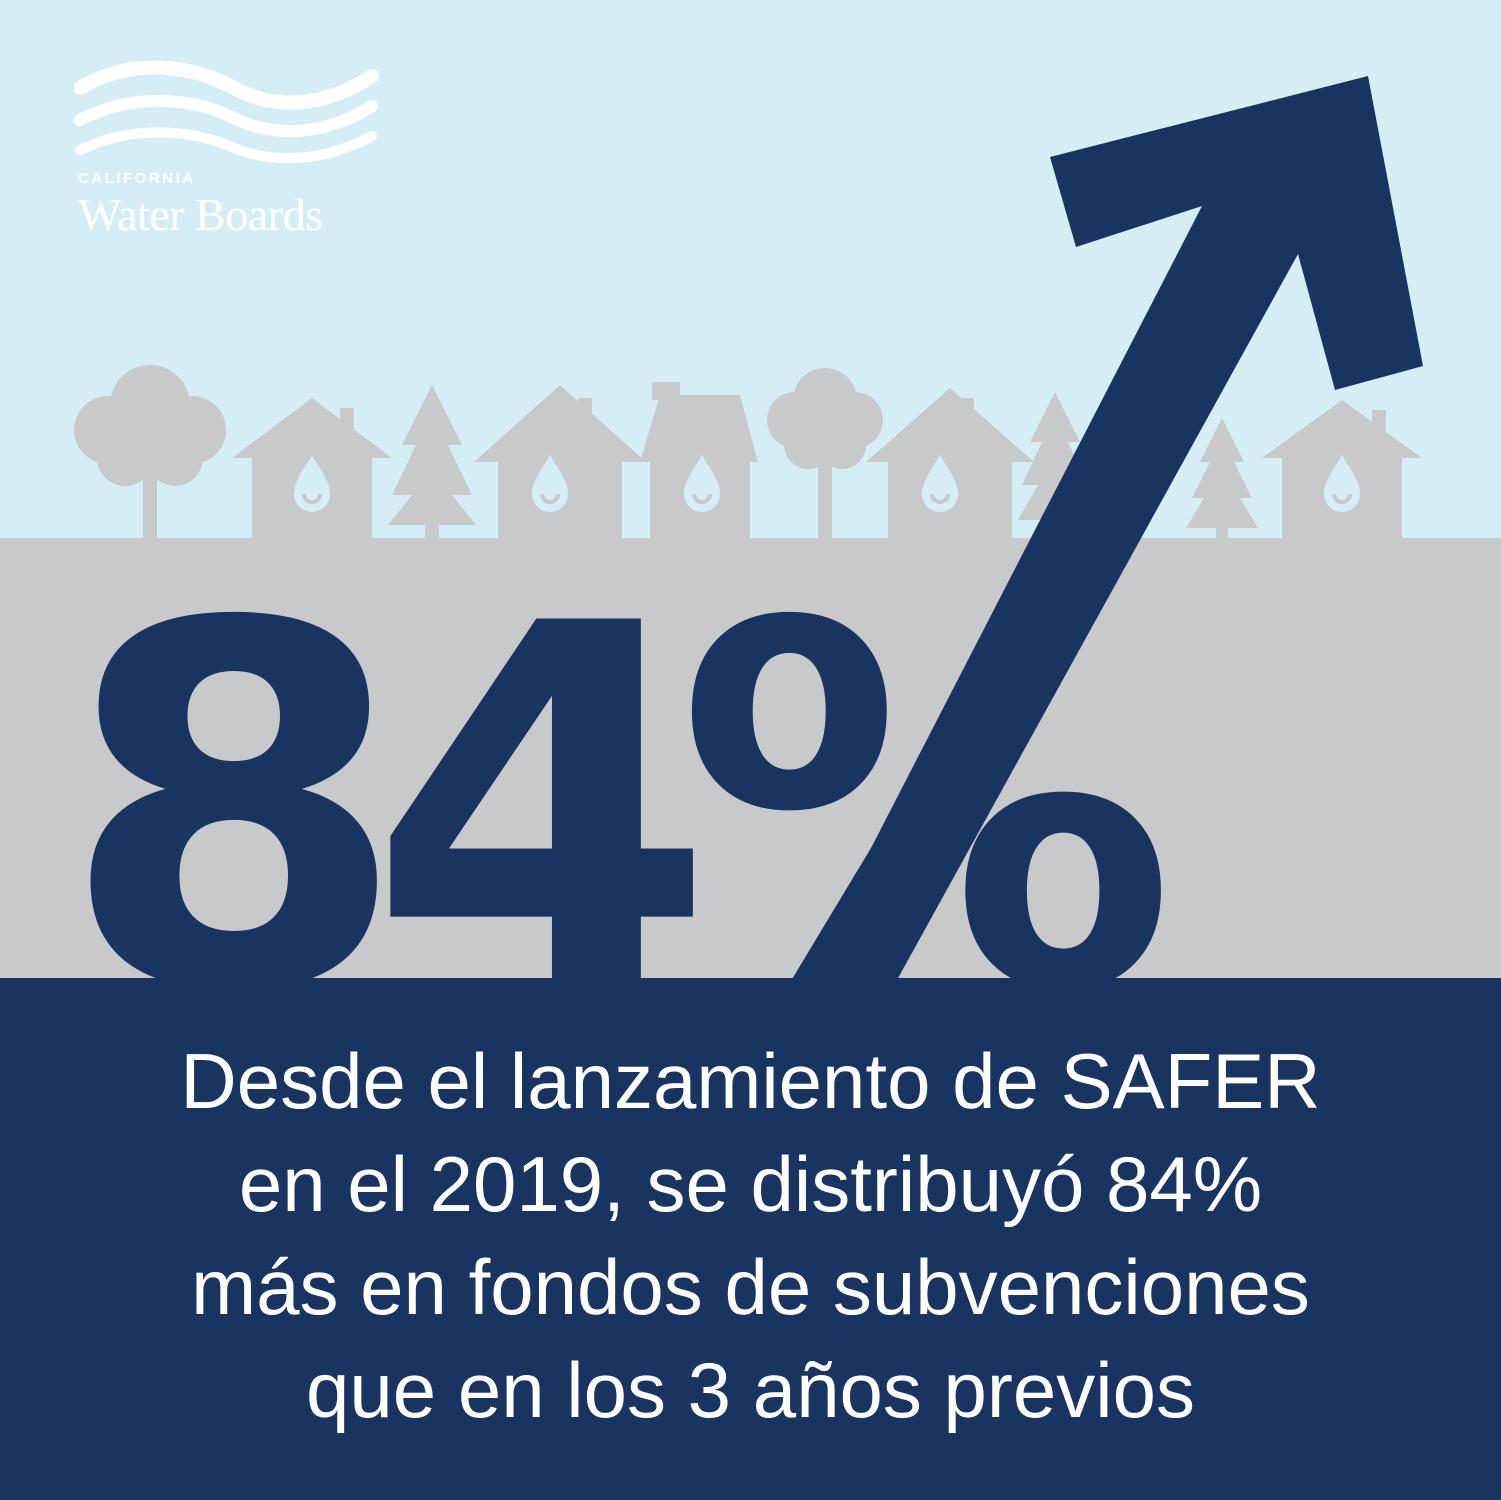 Image resolution: width=1501 pixels, height=1500 pixels. What do you see at coordinates (200, 214) in the screenshot?
I see `logo-title: Water Boards` at bounding box center [200, 214].